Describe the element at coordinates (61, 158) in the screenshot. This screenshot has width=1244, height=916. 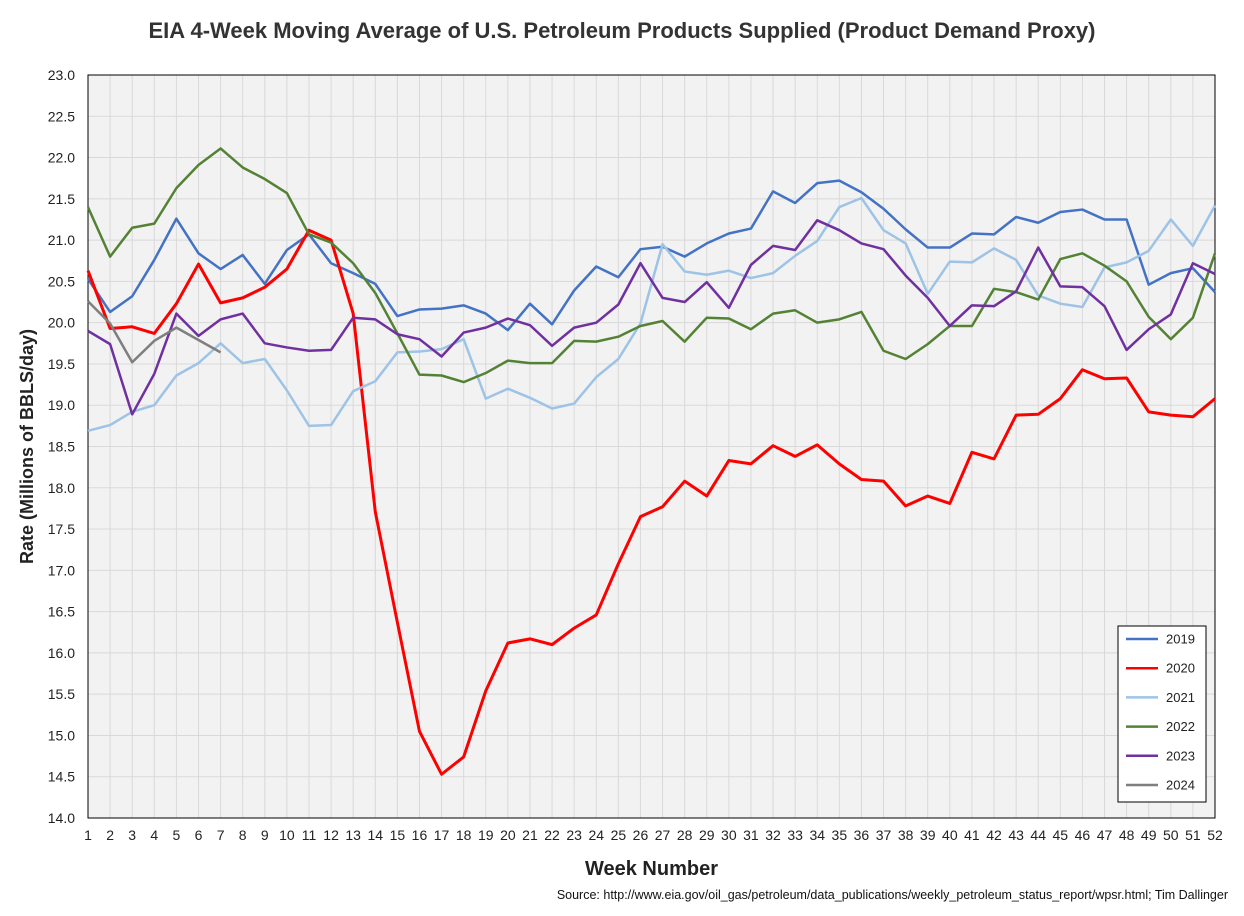
I see `y-tick-label: 22.0` at that location.